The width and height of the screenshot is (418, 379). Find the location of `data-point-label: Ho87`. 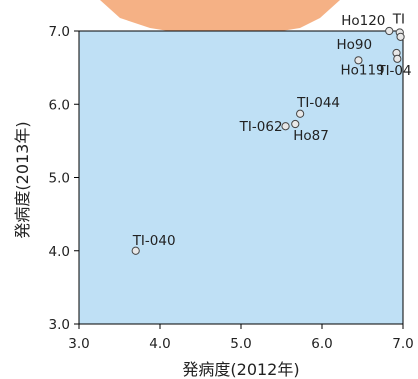

data-point-label: Ho87 is located at coordinates (311, 136).